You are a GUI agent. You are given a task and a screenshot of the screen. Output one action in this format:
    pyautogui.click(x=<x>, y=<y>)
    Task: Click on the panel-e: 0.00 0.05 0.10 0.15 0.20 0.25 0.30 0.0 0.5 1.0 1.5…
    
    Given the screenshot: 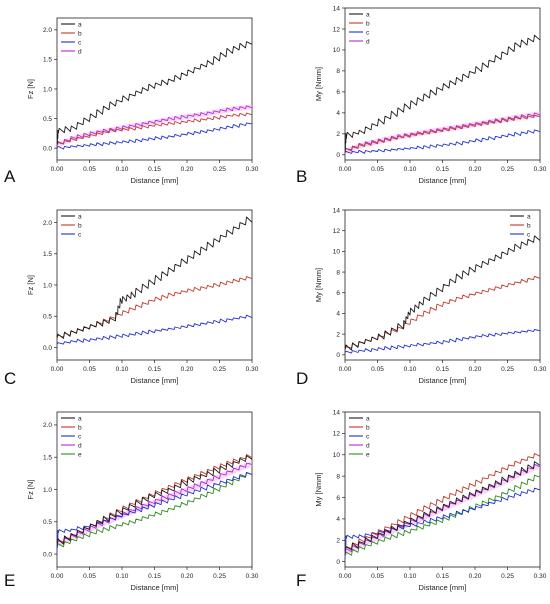 What is the action you would take?
    pyautogui.click(x=131, y=501)
    